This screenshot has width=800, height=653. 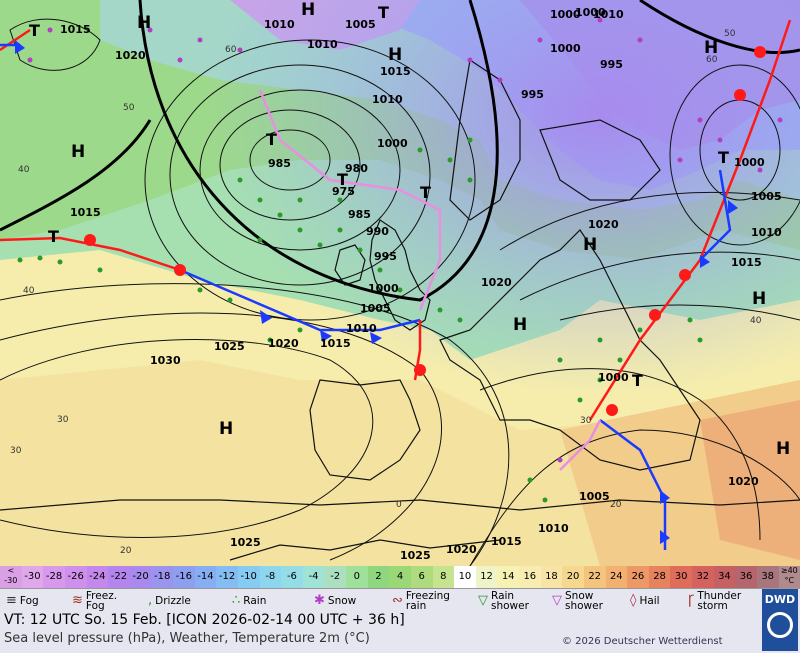 I want to click on temperature-scale-cell: 12, so click(x=486, y=577).